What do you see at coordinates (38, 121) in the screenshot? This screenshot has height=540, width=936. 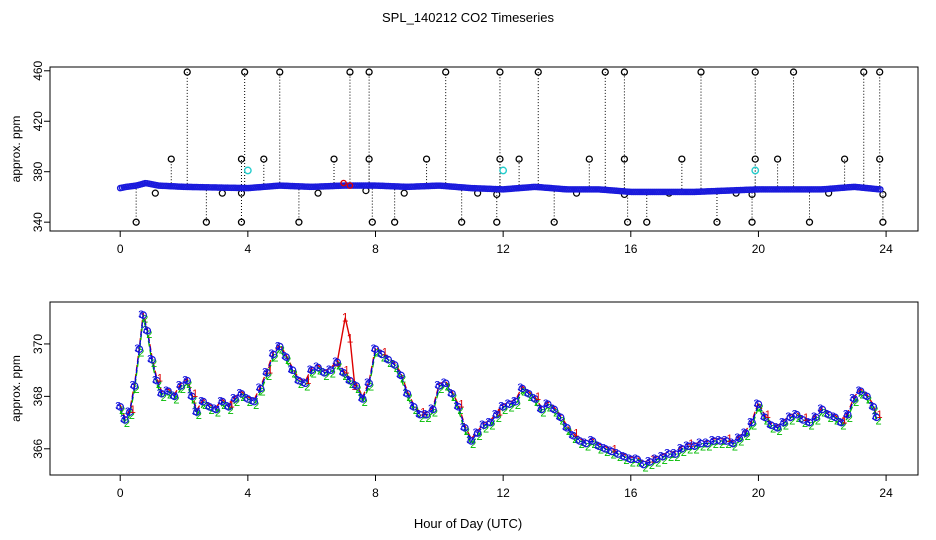 I see `y-tick-label: 420` at bounding box center [38, 121].